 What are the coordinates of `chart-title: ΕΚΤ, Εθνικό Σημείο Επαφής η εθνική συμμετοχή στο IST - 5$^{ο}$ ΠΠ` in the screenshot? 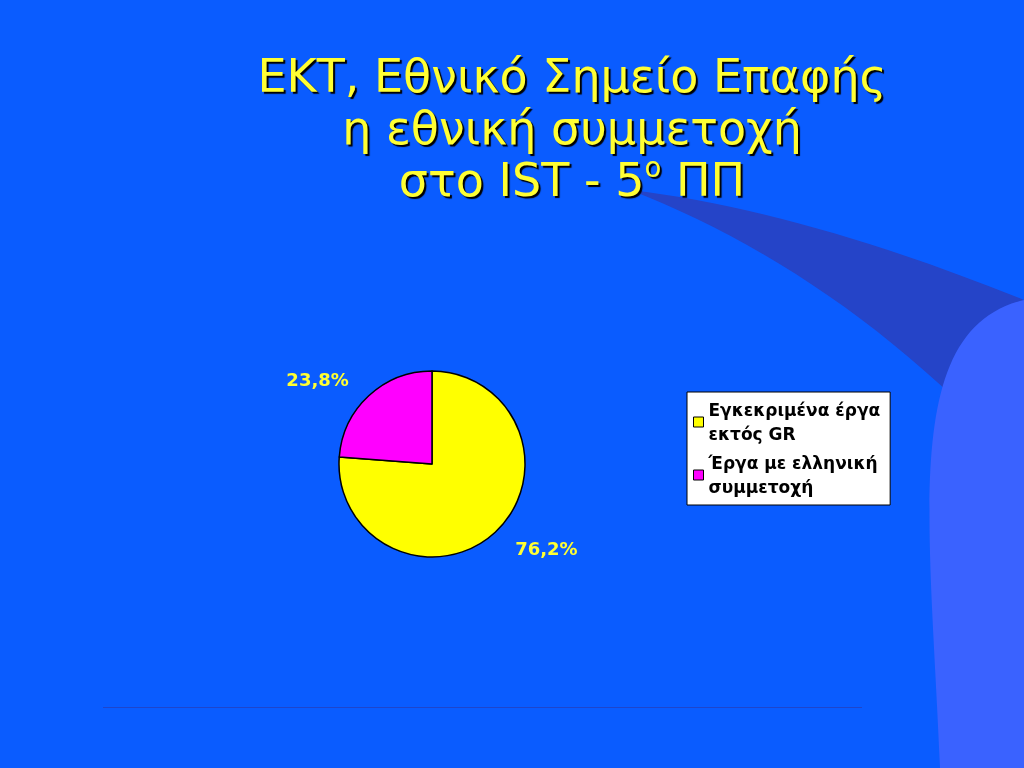 It's located at (572, 129).